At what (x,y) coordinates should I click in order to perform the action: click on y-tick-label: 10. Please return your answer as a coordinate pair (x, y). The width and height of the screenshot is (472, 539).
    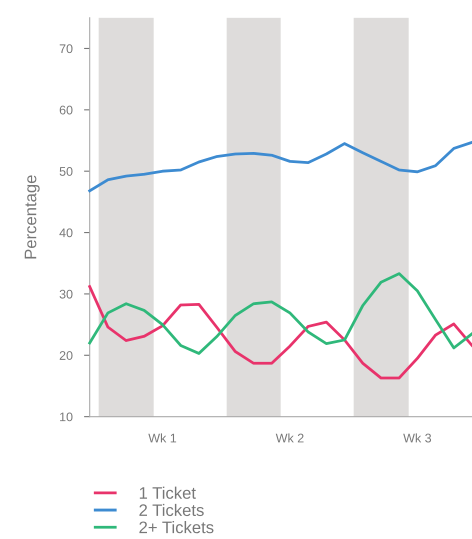
    Looking at the image, I should click on (66, 417).